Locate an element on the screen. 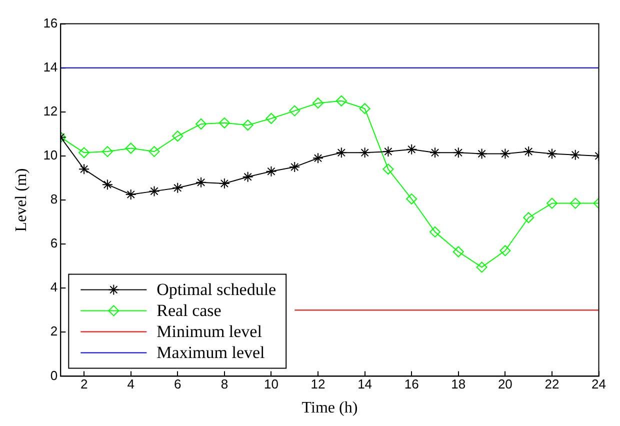 Image resolution: width=620 pixels, height=426 pixels. y-axis-title: Level (m) is located at coordinates (21, 200).